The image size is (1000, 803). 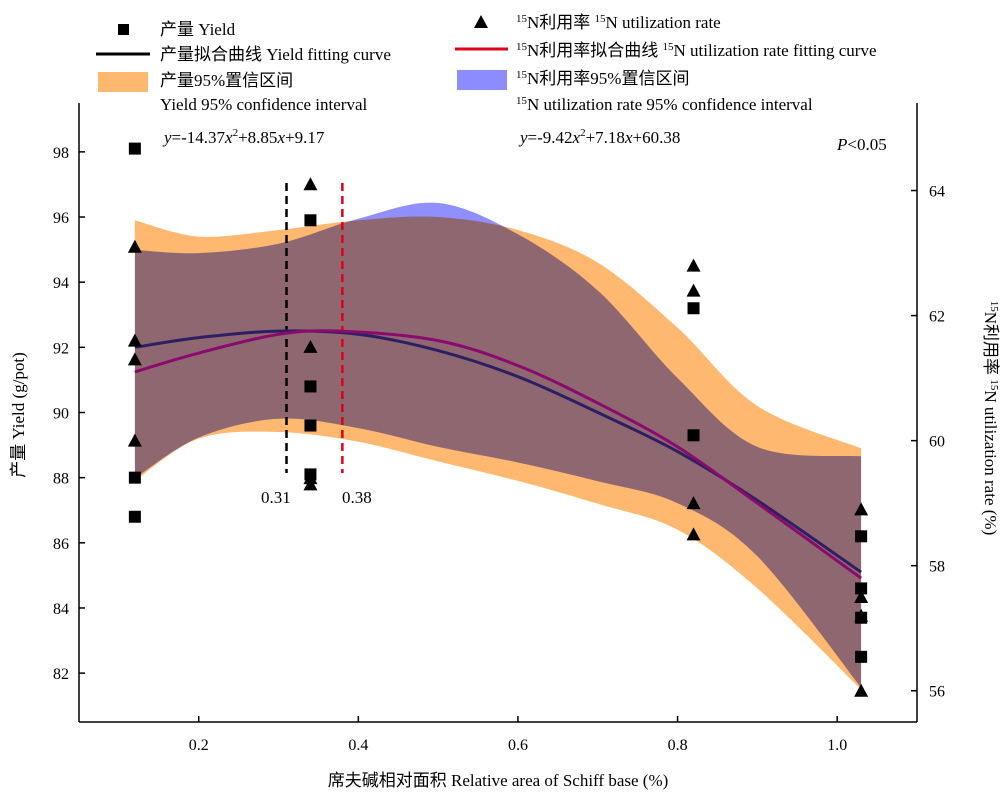 I want to click on legend-yield-marker, so click(x=123, y=29).